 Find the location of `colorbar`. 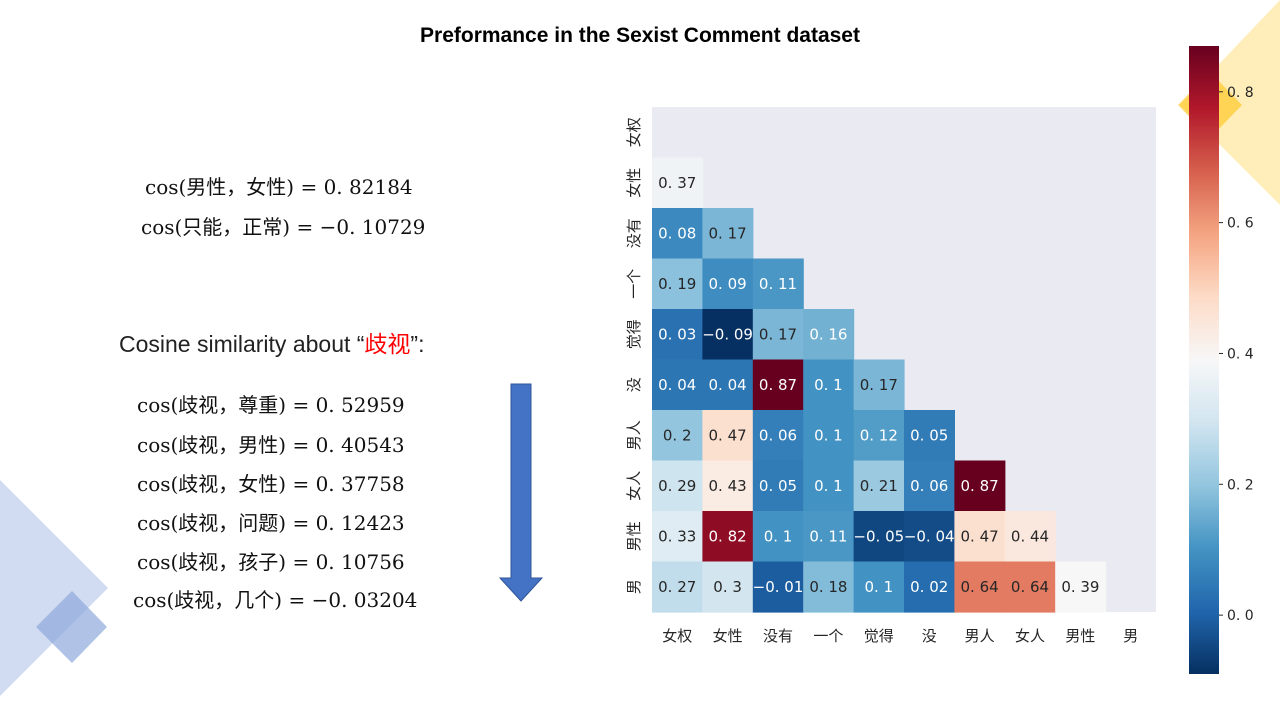

colorbar is located at coordinates (1204, 360).